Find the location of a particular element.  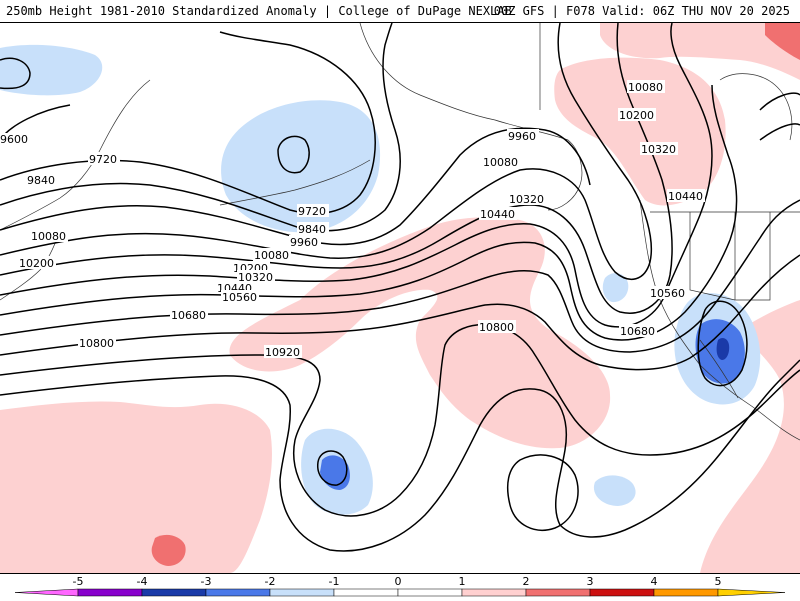

colorbar-tick-label: 5 is located at coordinates (718, 581).